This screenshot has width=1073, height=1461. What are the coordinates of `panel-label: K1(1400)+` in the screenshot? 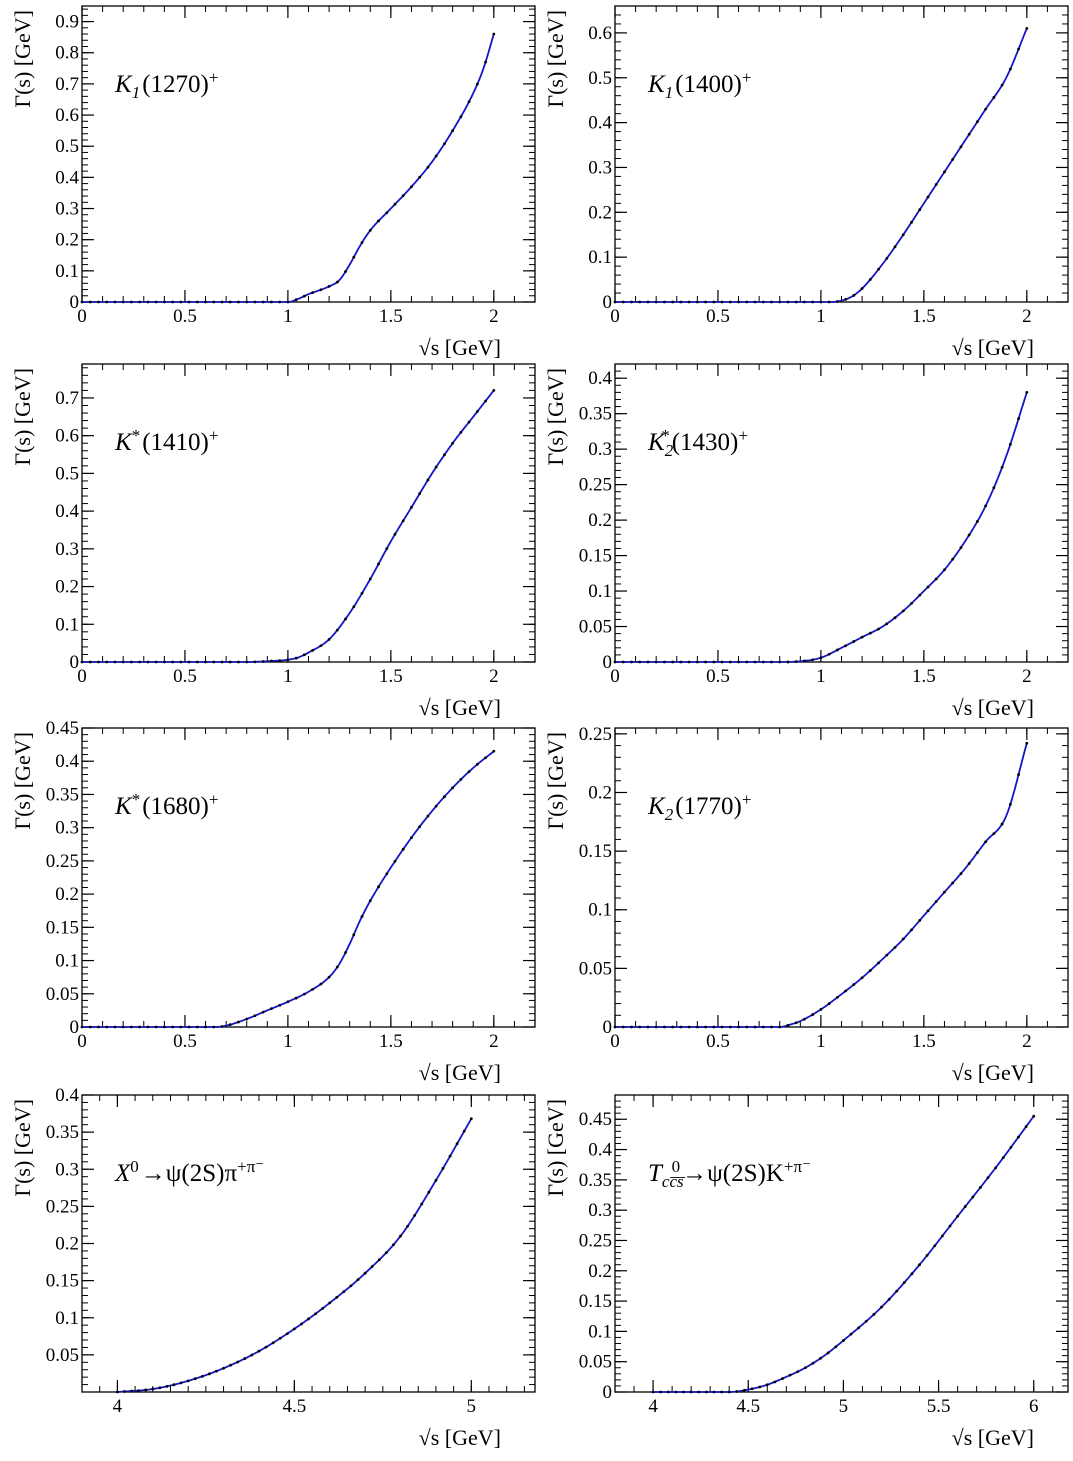 It's located at (699, 85).